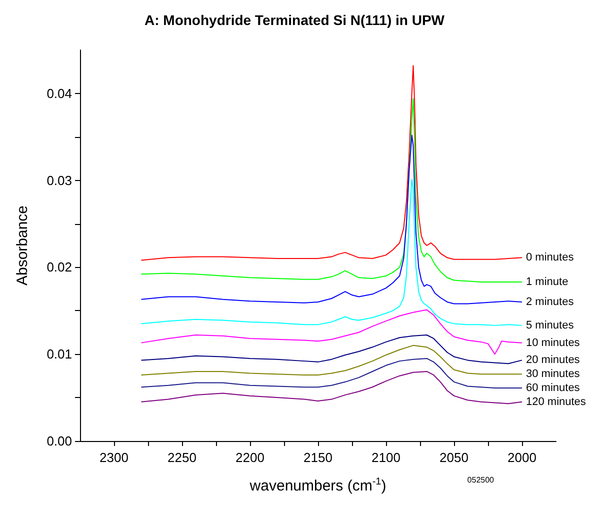  Describe the element at coordinates (454, 457) in the screenshot. I see `x-tick-label: 2050` at that location.